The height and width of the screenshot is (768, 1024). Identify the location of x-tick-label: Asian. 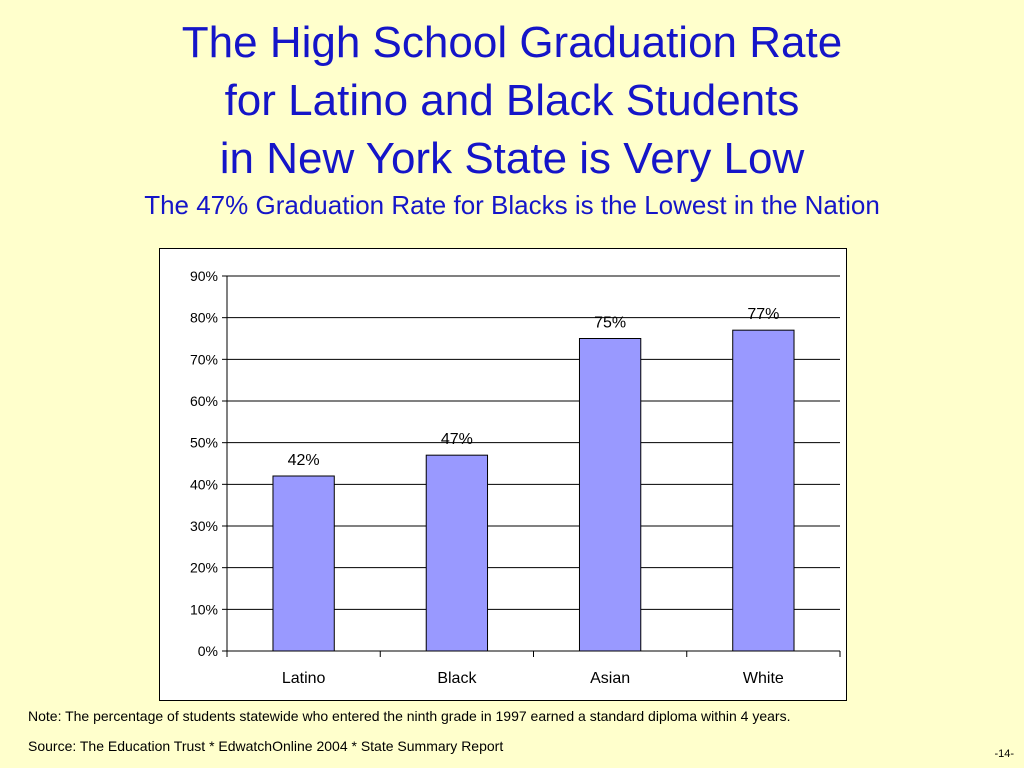
(610, 678).